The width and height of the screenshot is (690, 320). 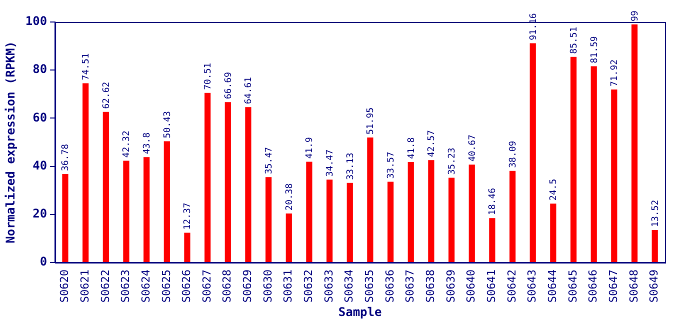 What do you see at coordinates (511, 286) in the screenshot?
I see `x-tick-label: S0642` at bounding box center [511, 286].